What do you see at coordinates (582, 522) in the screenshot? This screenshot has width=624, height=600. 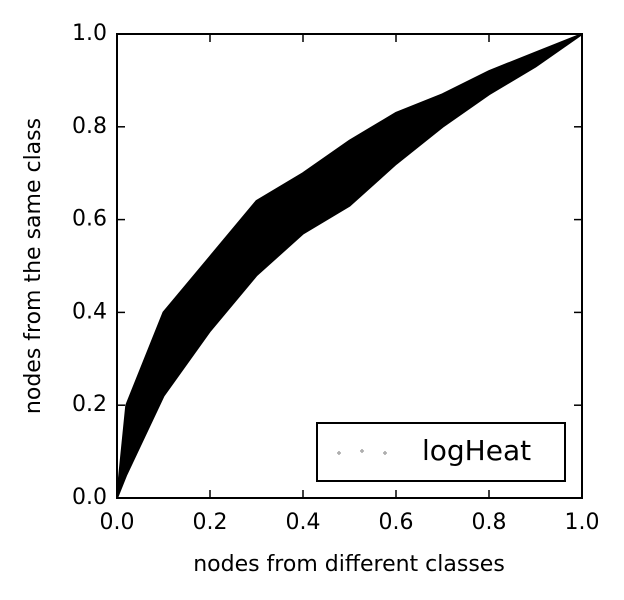 I see `x-tick-label: 1.0` at bounding box center [582, 522].